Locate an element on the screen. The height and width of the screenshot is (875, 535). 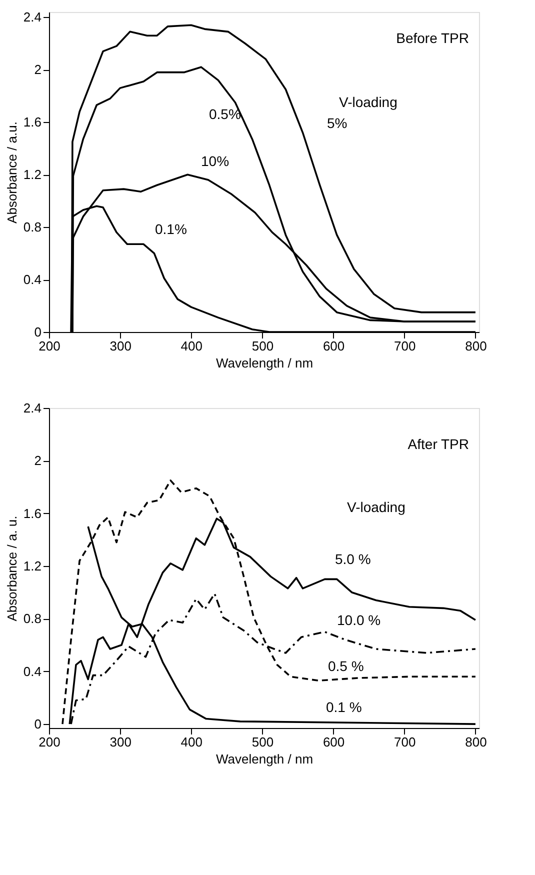
series-label: 5.0 % is located at coordinates (353, 559).